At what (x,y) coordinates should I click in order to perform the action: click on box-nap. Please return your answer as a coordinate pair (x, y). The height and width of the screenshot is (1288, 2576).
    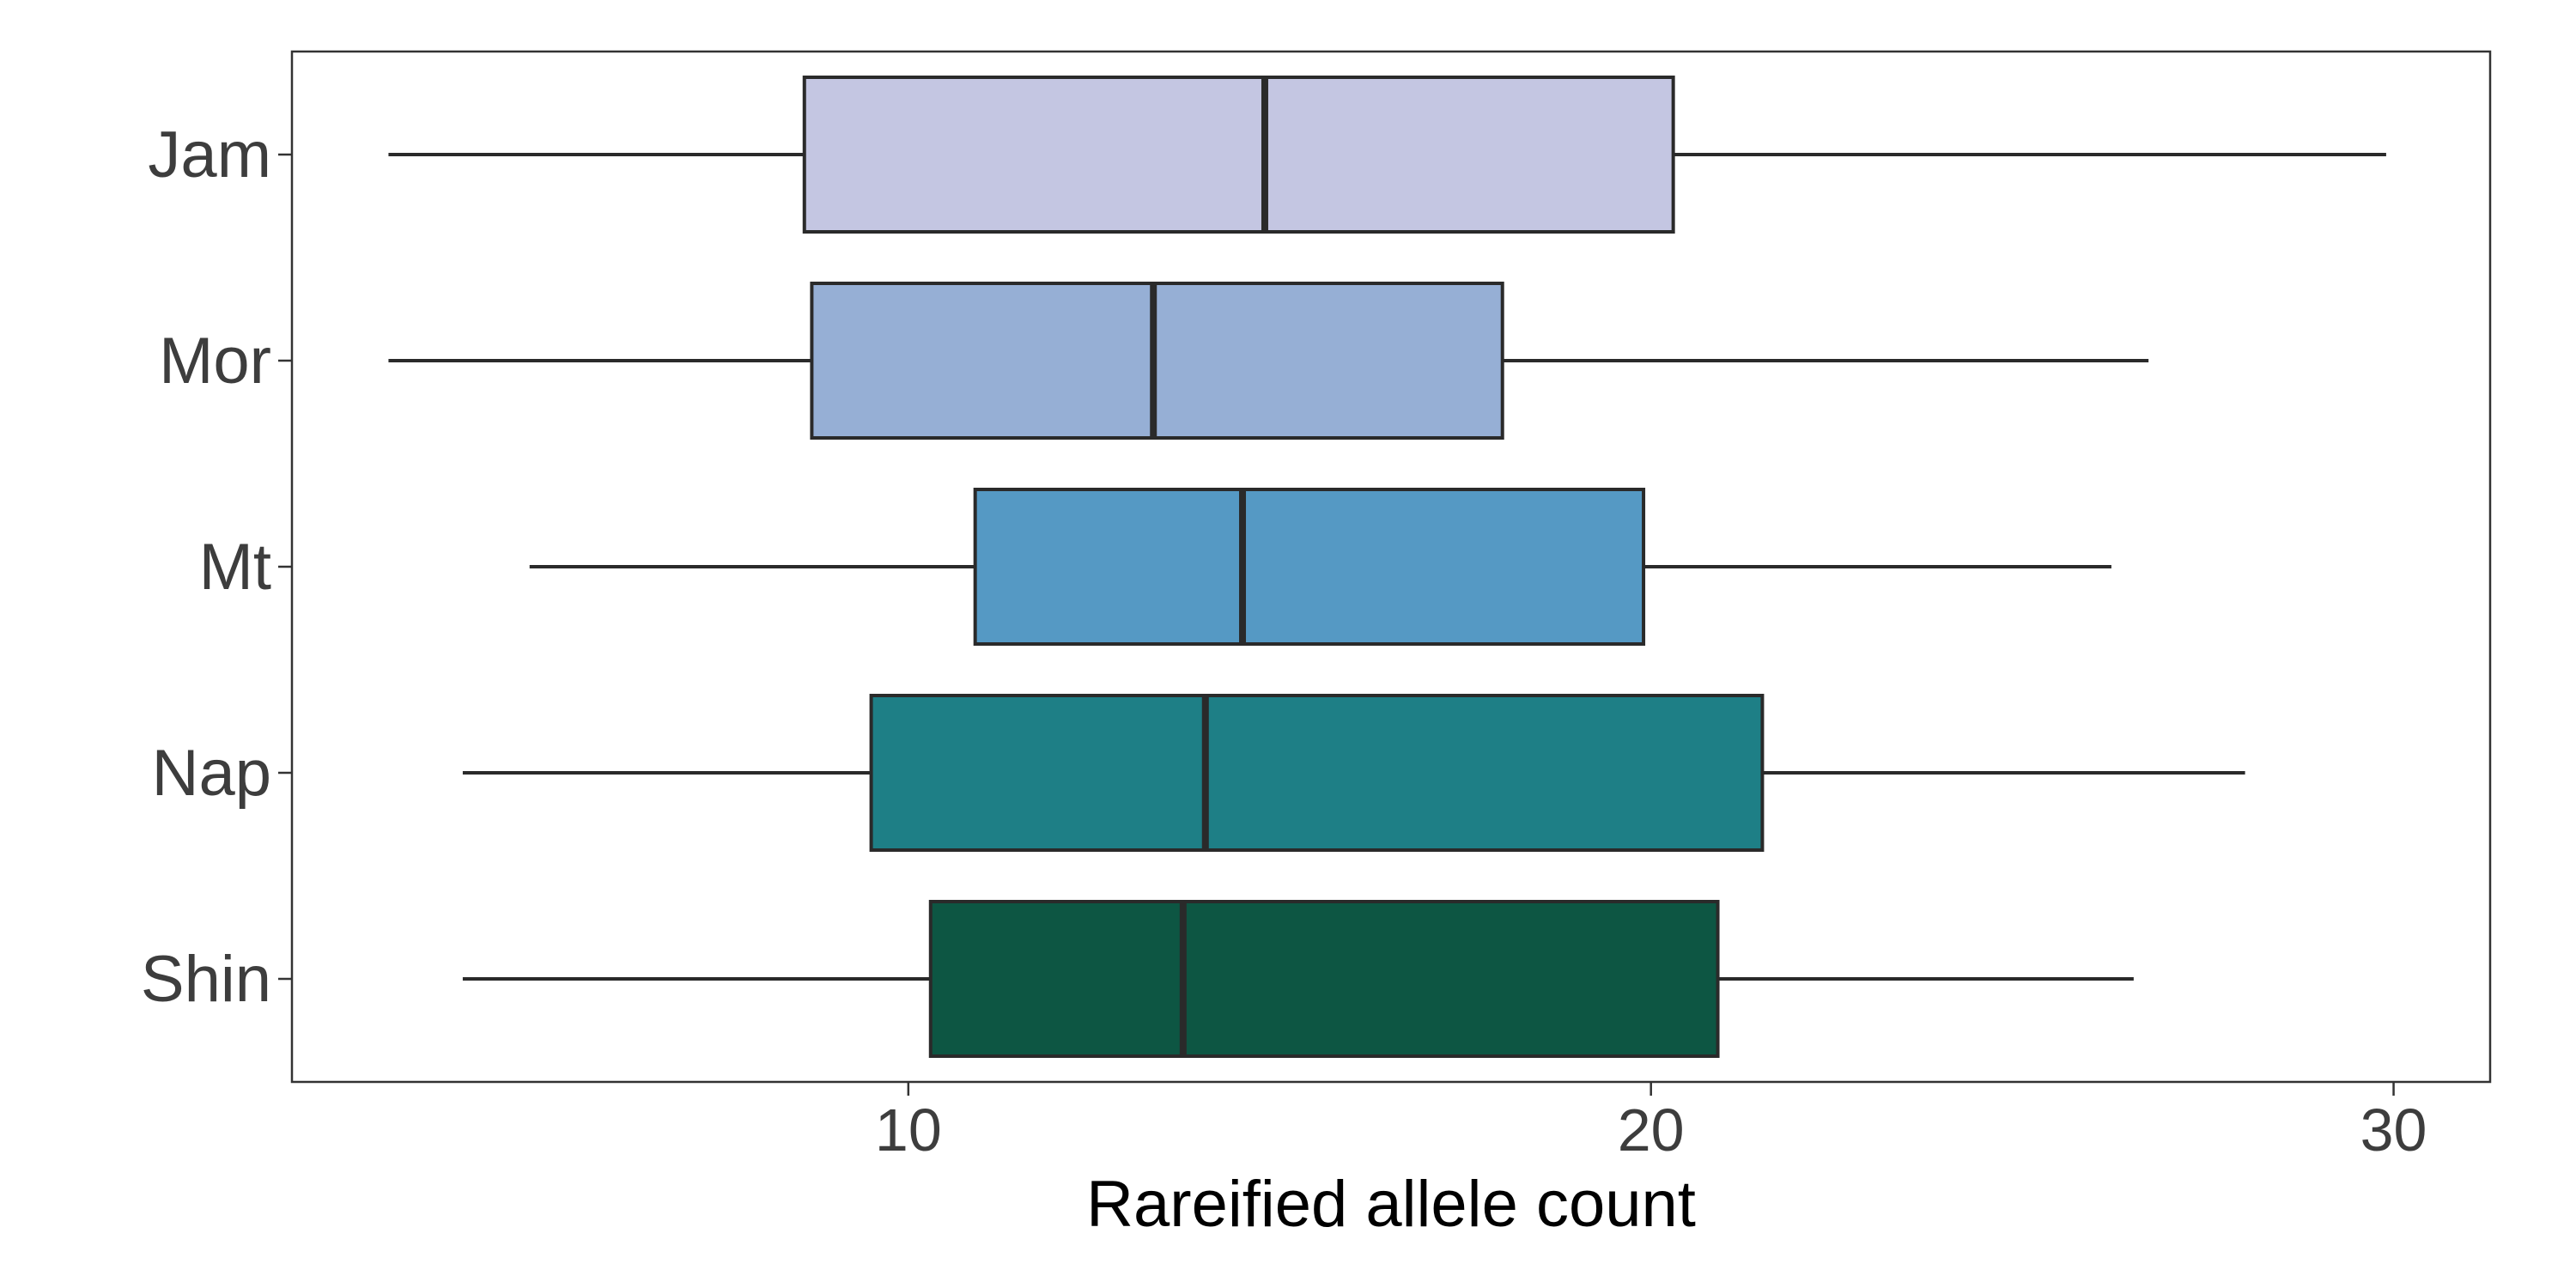
    Looking at the image, I should click on (1353, 773).